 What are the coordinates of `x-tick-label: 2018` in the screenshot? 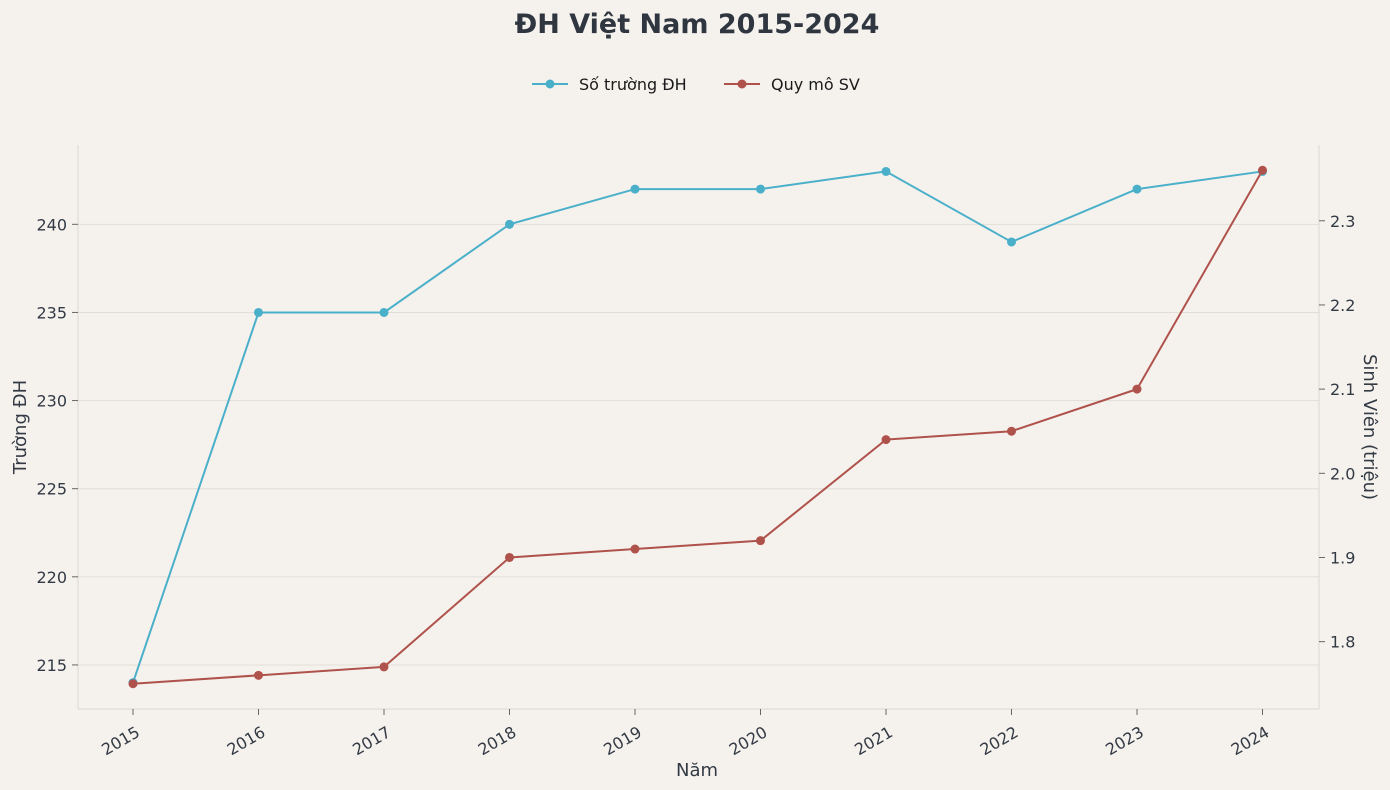 It's located at (497, 740).